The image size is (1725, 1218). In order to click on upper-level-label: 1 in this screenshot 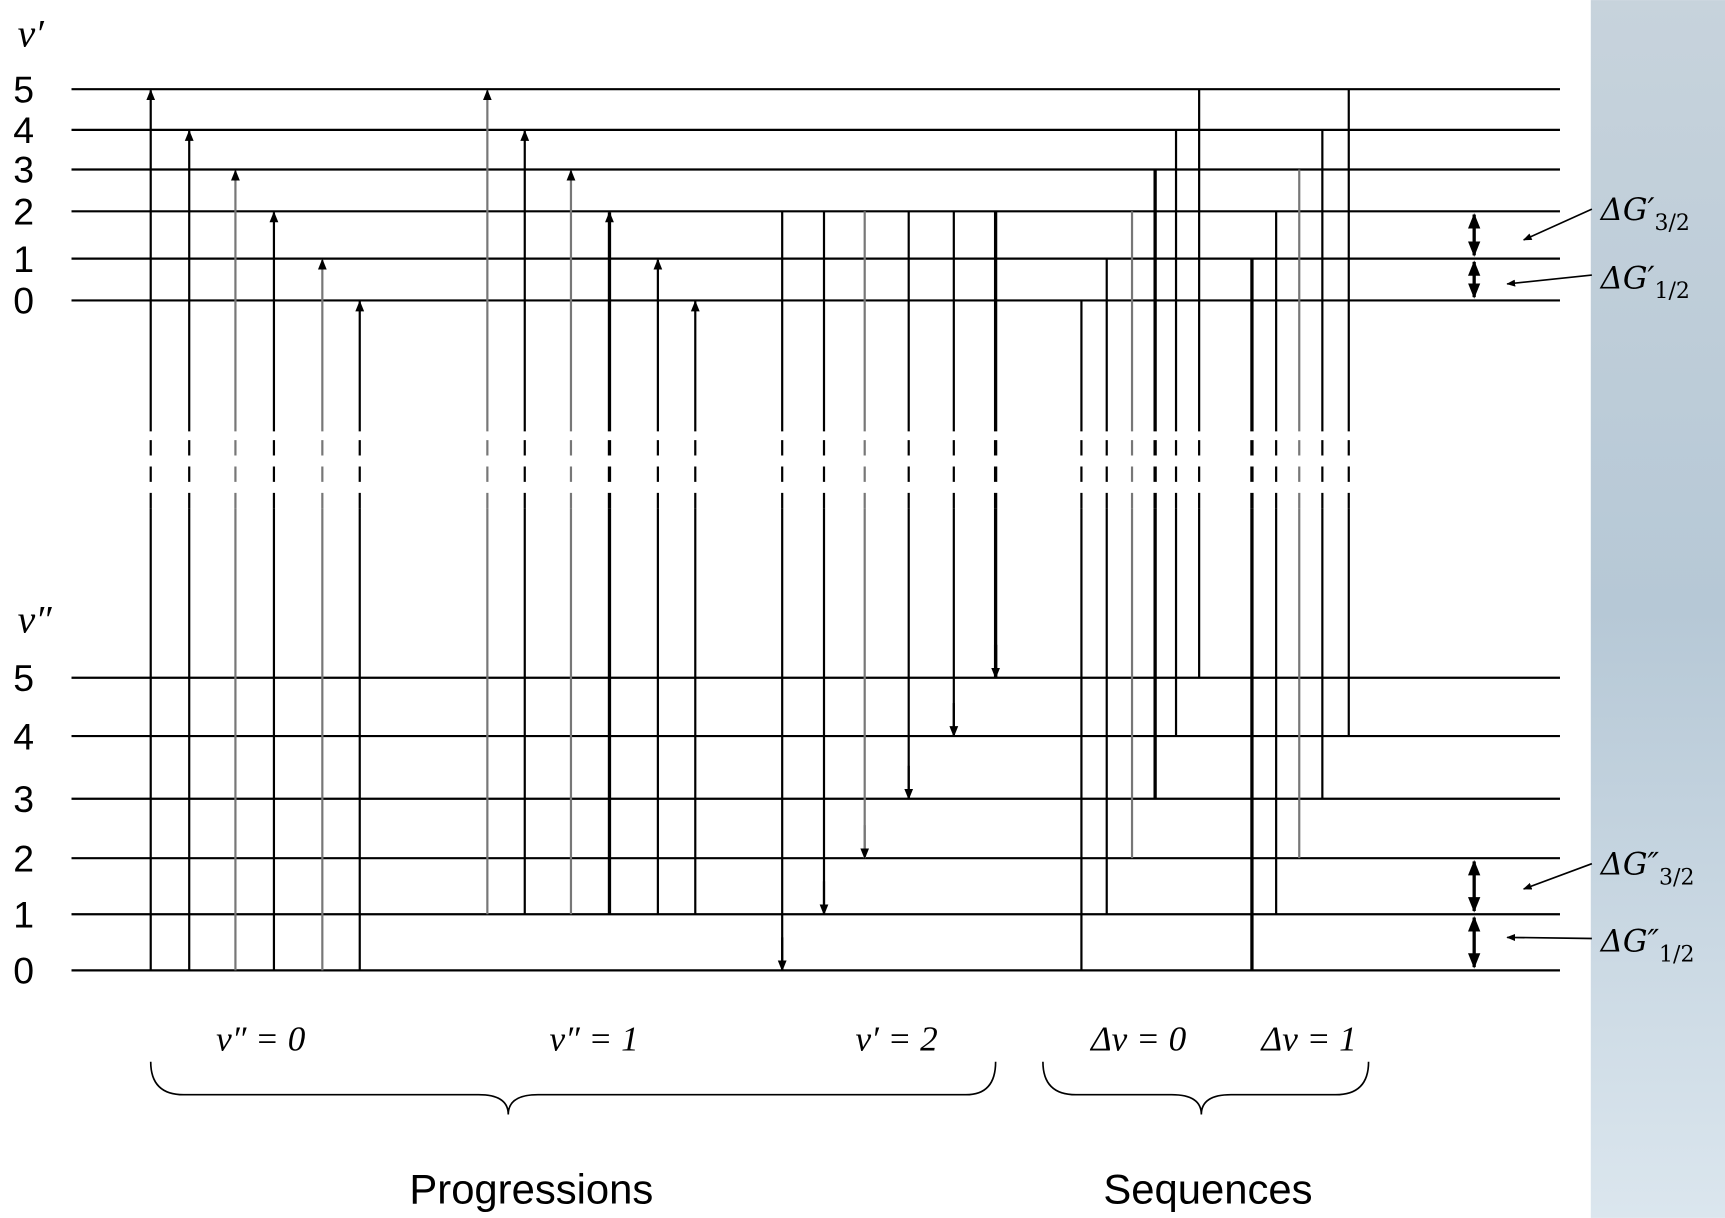, I will do `click(23, 259)`.